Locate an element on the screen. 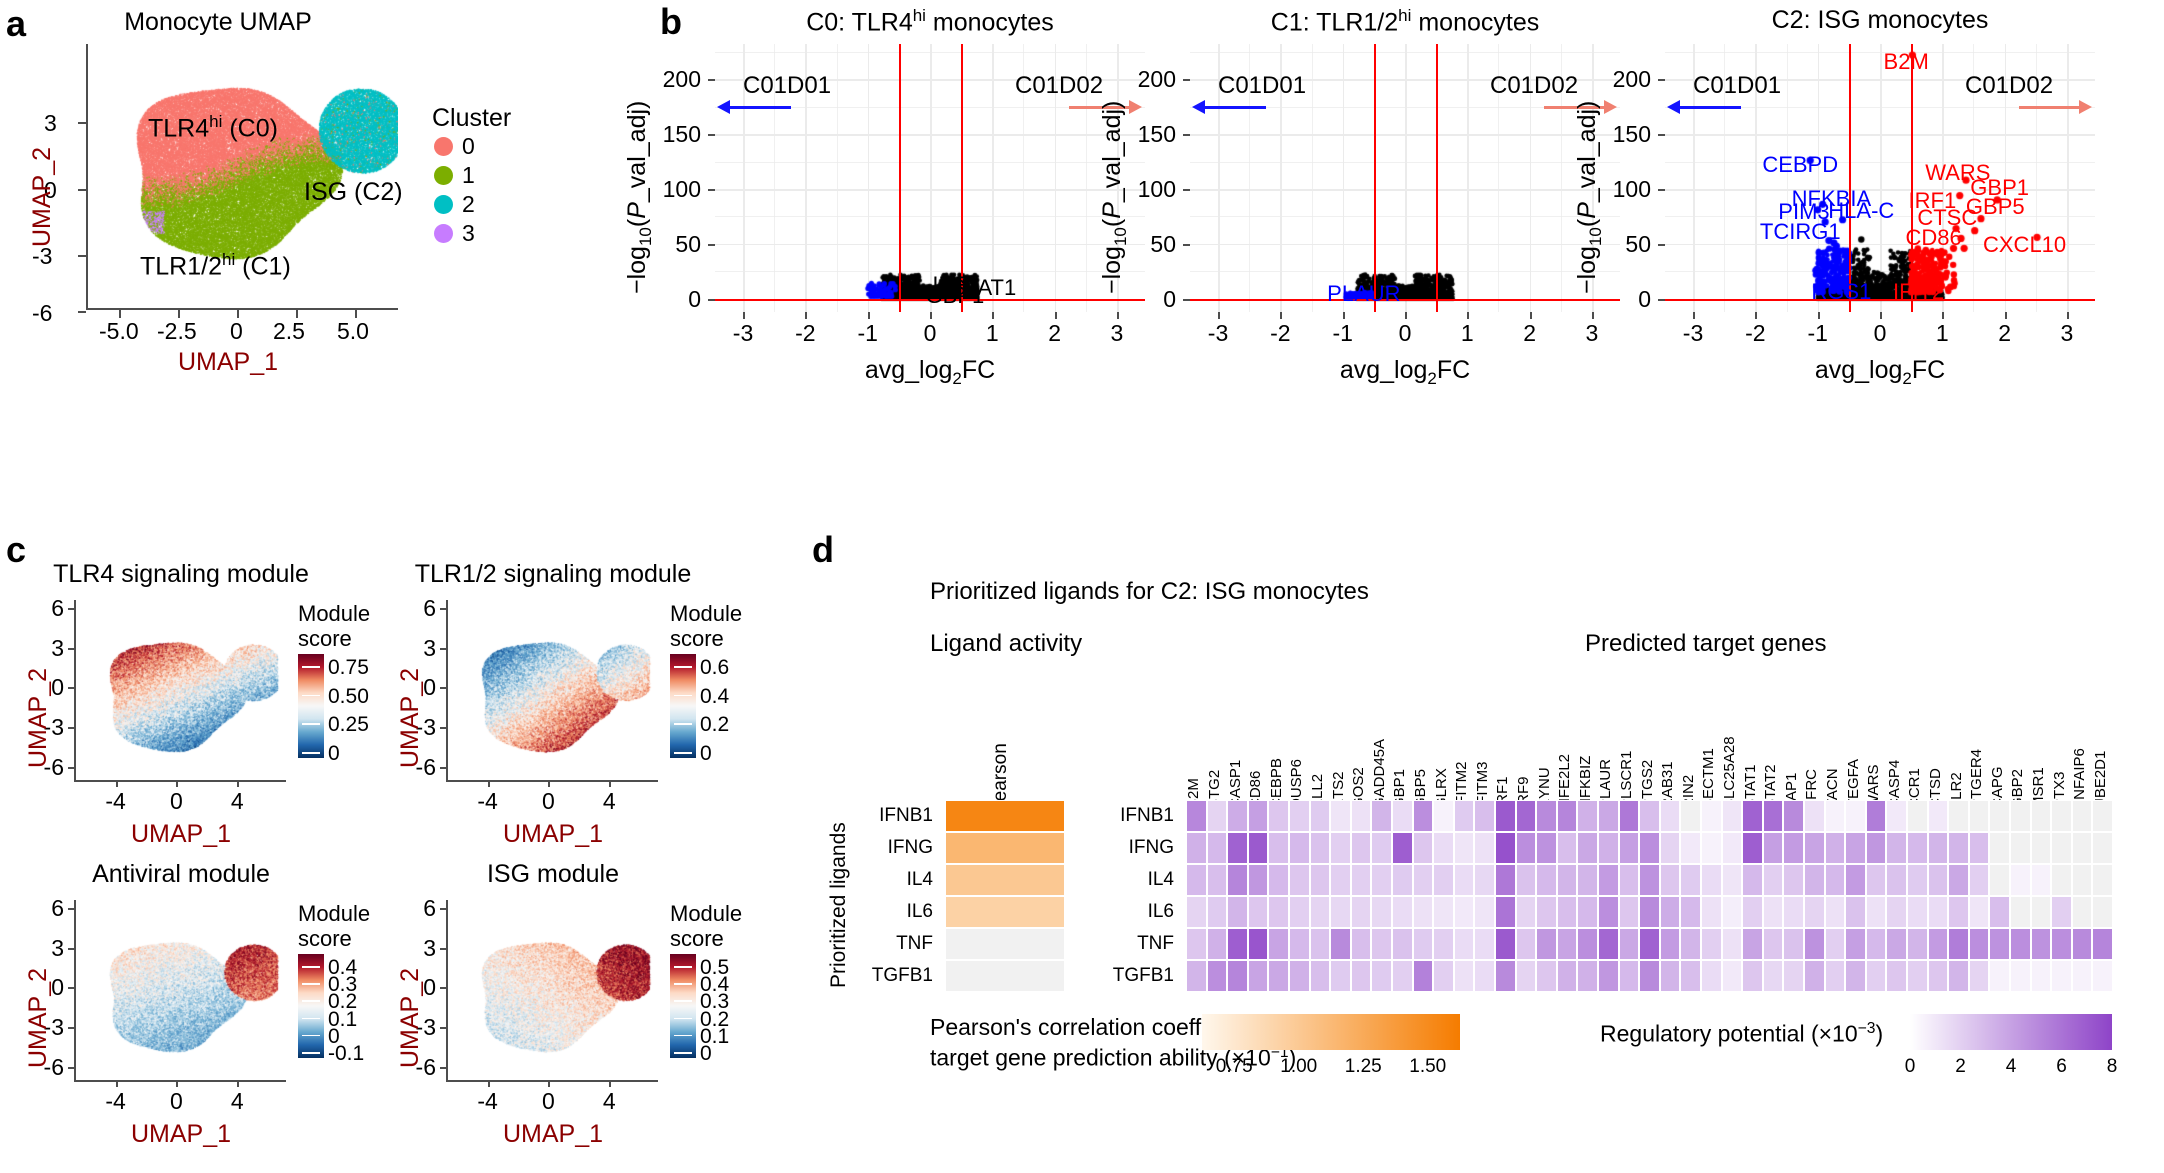  cluster-legend-label-3: 3 is located at coordinates (468, 233).